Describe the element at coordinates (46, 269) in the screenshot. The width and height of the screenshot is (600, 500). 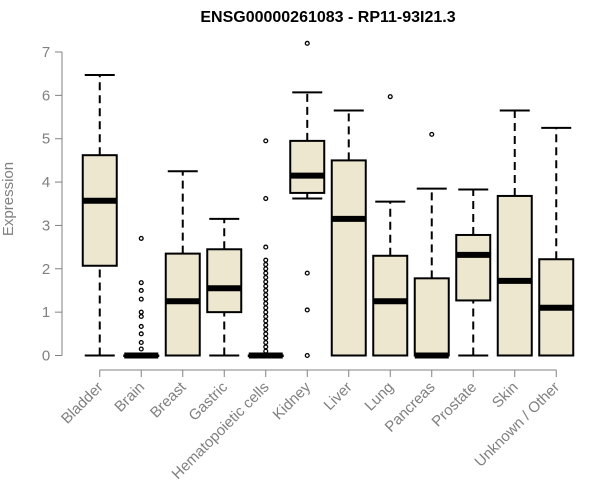
I see `y-tick-label: 2` at that location.